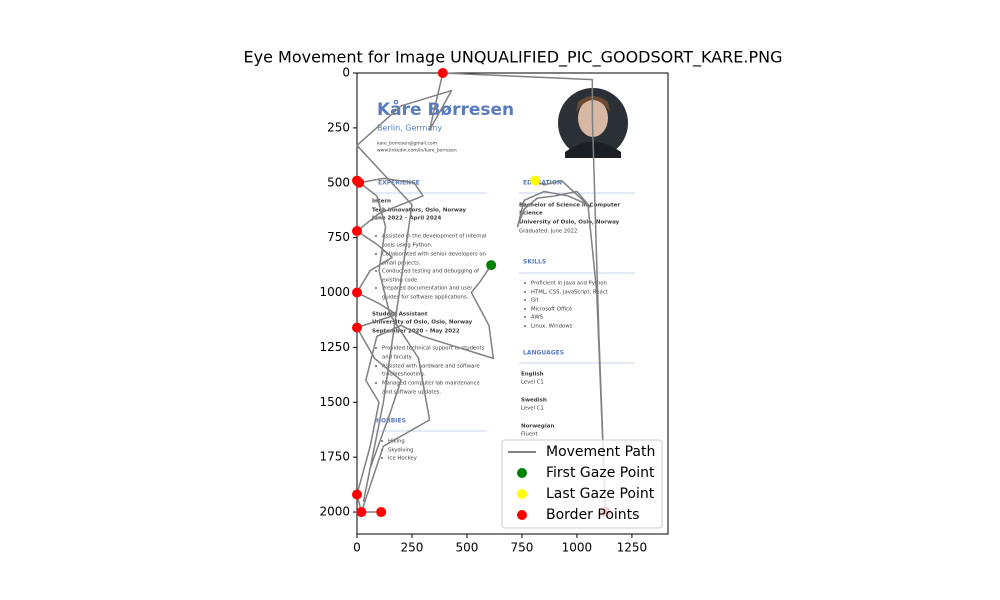 Image resolution: width=1000 pixels, height=600 pixels. I want to click on legend-label: Last Gaze Point, so click(600, 494).